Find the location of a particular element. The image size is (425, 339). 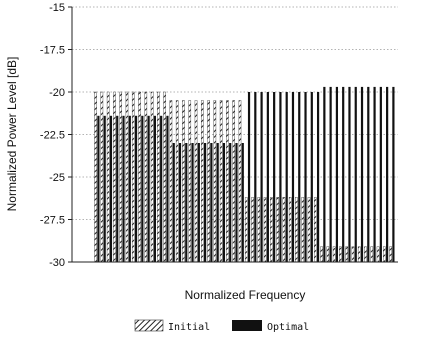

y-tick-label: -25 is located at coordinates (57, 178).